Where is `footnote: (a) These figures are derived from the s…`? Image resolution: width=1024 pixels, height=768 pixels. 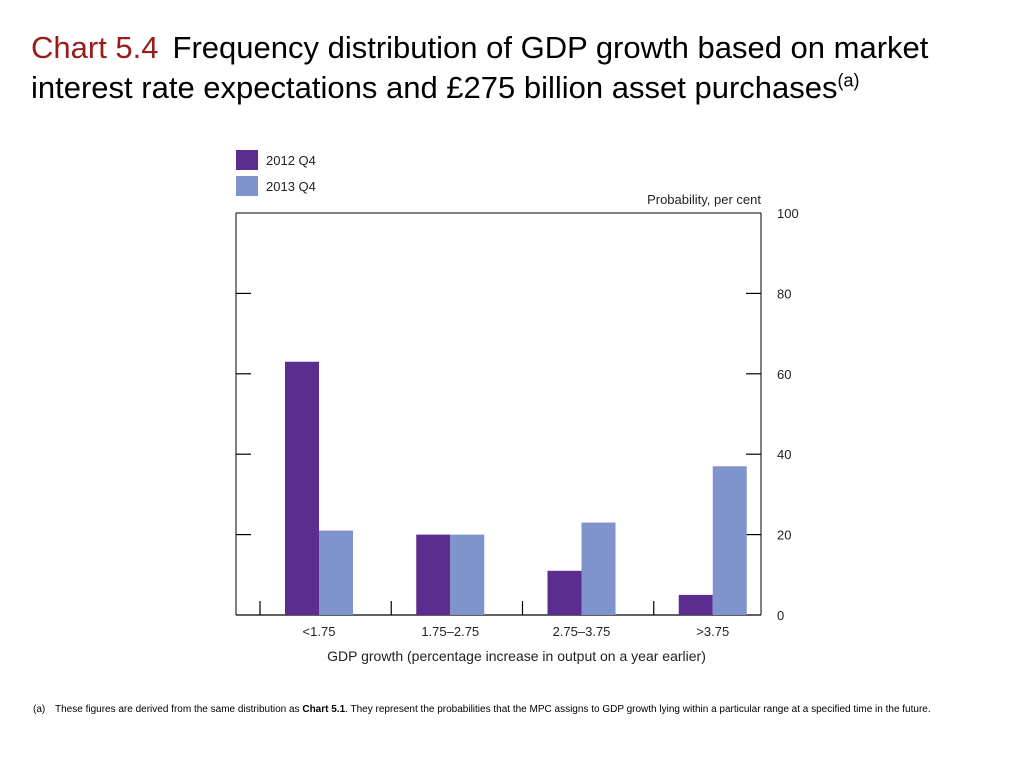 footnote: (a) These figures are derived from the s… is located at coordinates (508, 710).